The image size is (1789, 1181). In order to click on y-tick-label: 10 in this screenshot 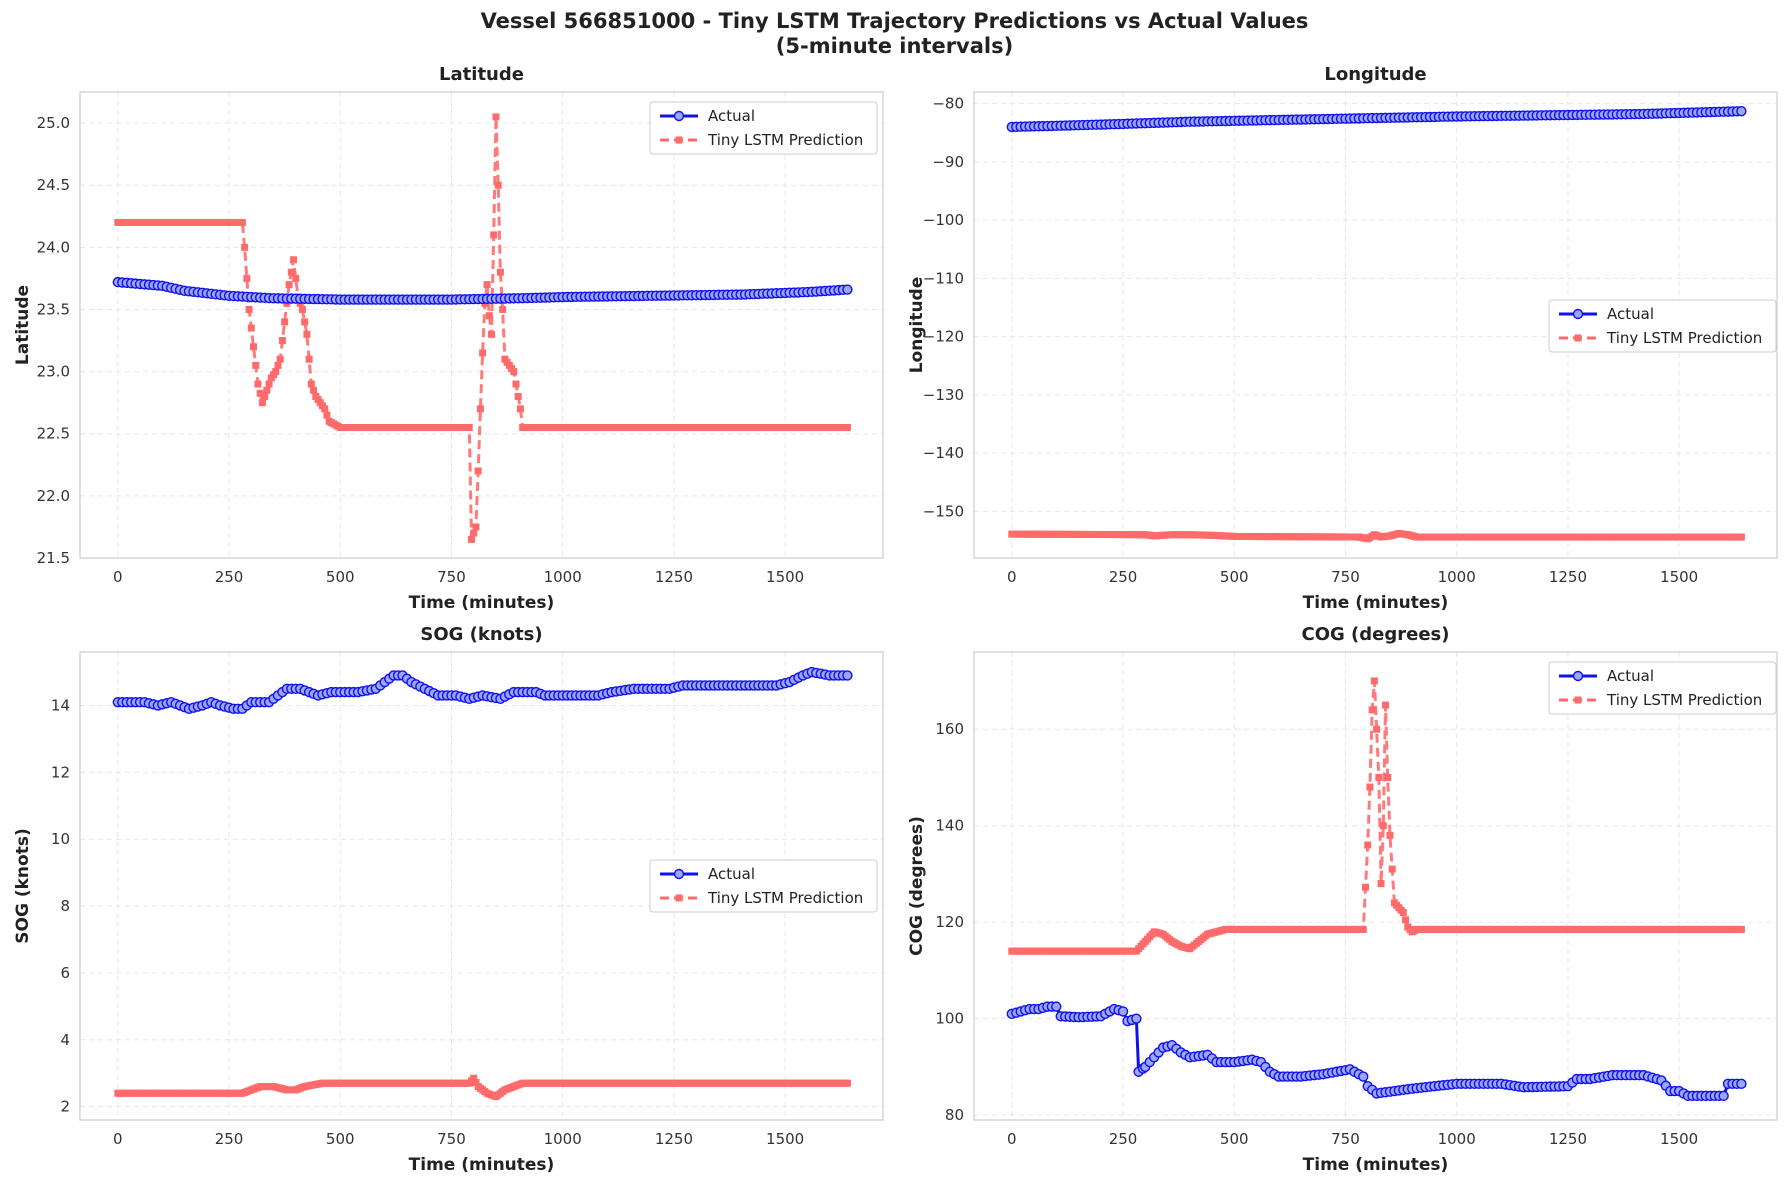, I will do `click(60, 839)`.